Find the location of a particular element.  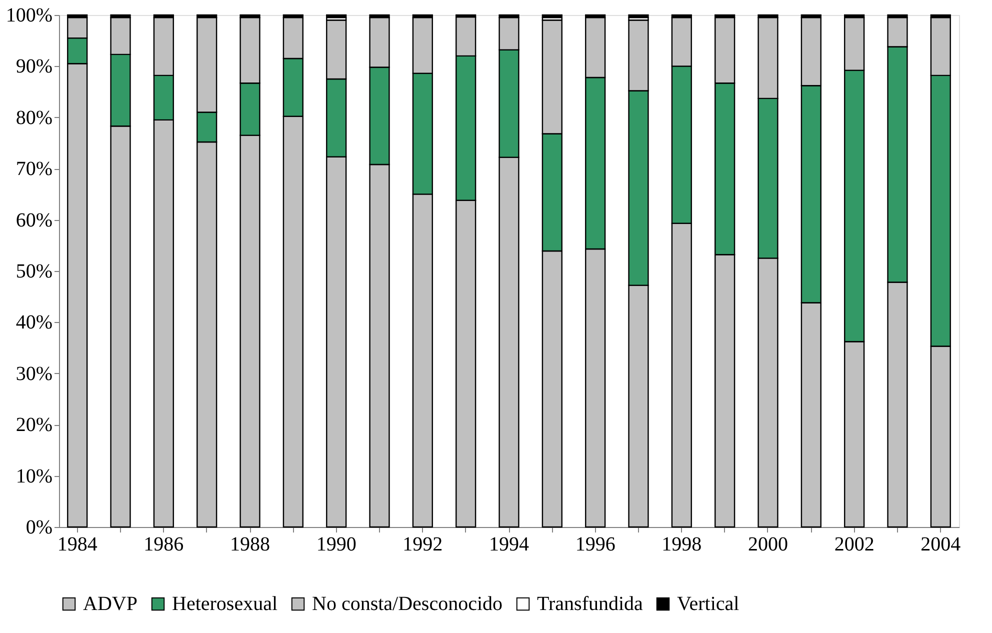

x-tick-label: 2000 is located at coordinates (768, 545).